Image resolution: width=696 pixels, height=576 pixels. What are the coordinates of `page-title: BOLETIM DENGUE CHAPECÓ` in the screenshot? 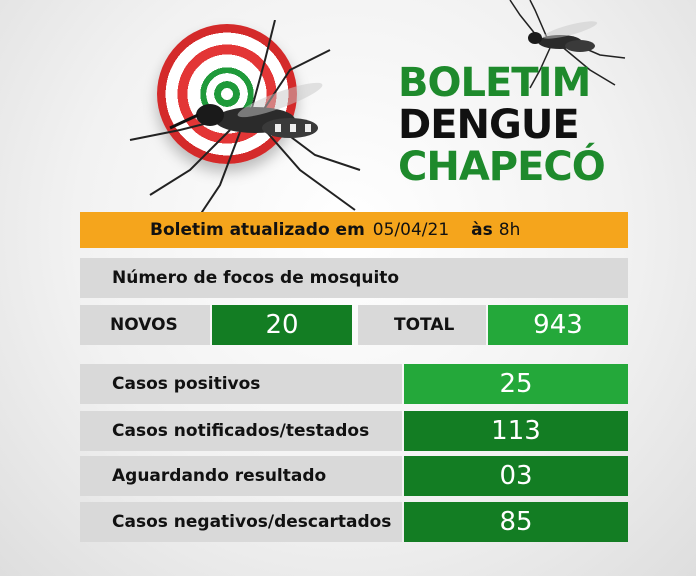 It's located at (502, 125).